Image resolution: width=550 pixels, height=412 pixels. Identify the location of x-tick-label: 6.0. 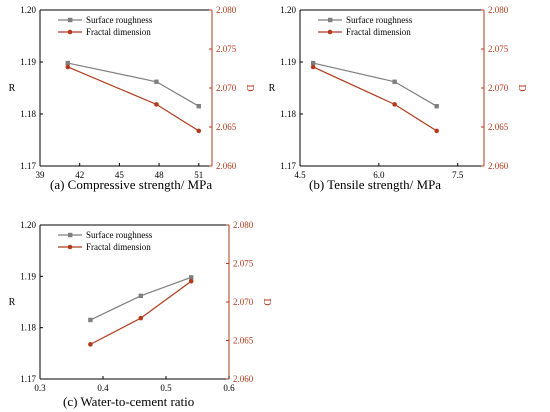
(379, 175).